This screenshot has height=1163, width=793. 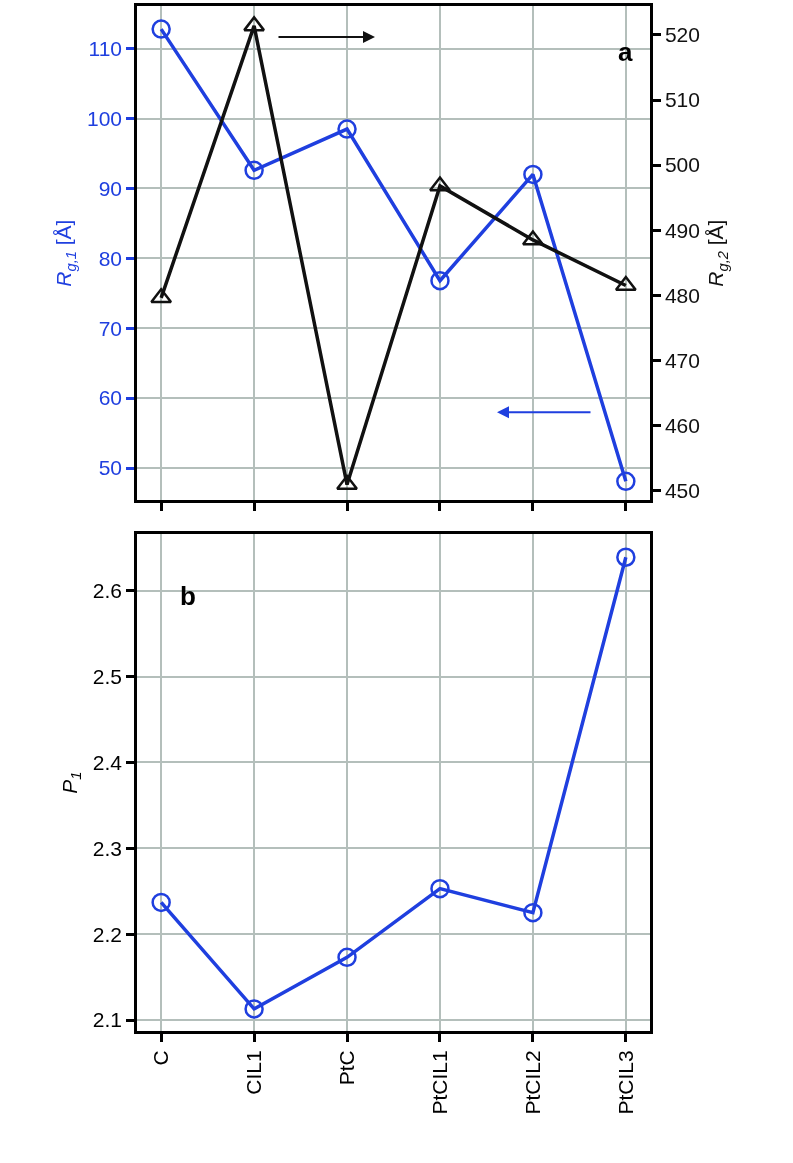 I want to click on y-tick-label: 110, so click(x=105, y=49).